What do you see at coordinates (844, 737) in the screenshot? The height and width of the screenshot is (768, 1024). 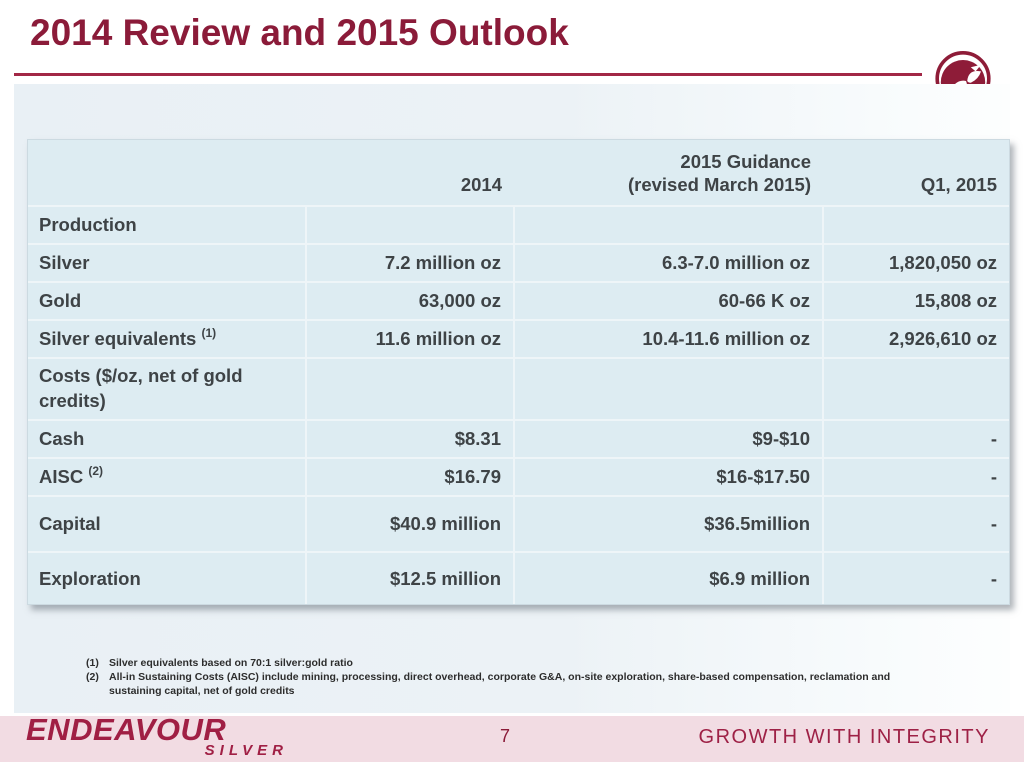 I see `growth-with-integrity-tagline: GROWTH WITH INTEGRITY` at bounding box center [844, 737].